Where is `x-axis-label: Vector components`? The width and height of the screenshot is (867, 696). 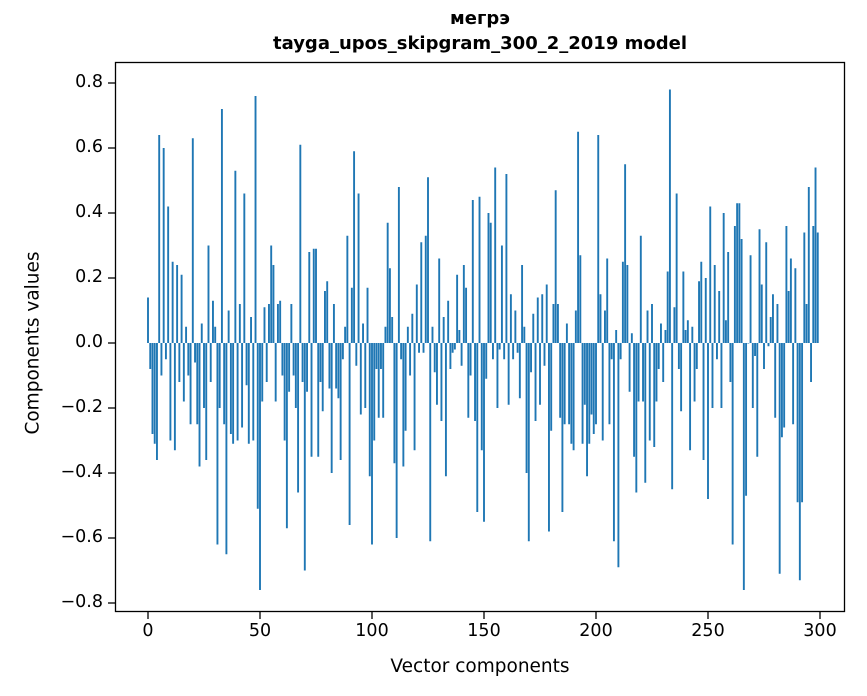 x-axis-label: Vector components is located at coordinates (480, 666).